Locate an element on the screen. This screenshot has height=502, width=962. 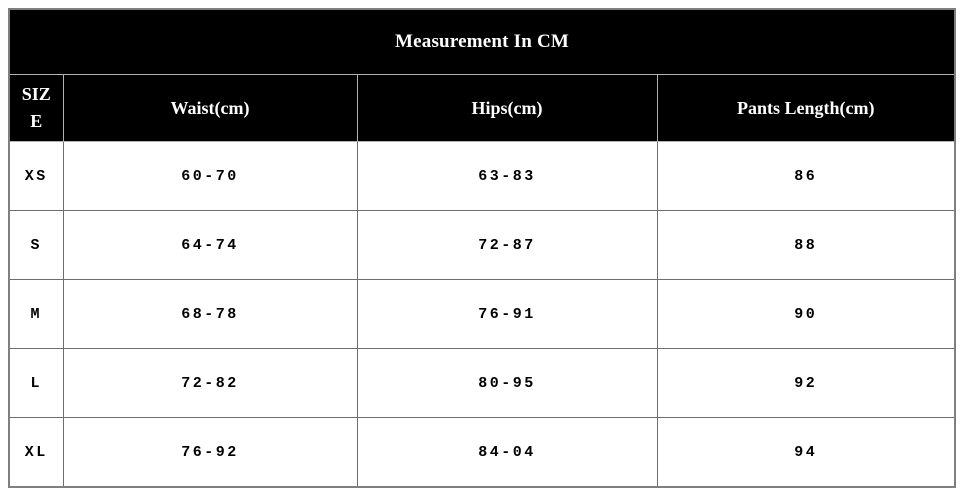
pants-length-cell: 88 is located at coordinates (806, 245).